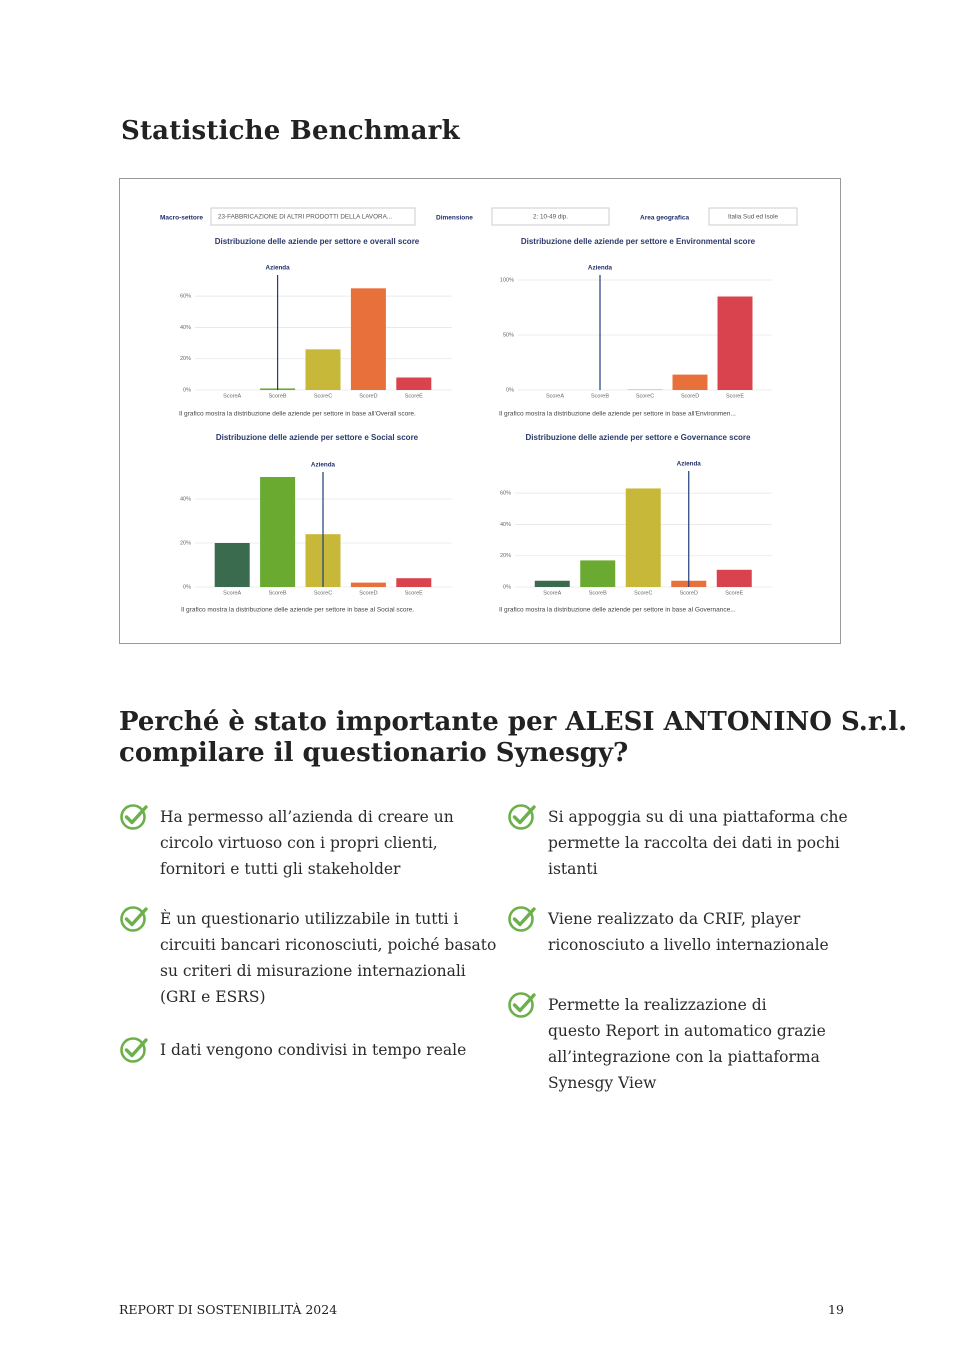 This screenshot has height=1357, width=960. I want to click on page-title: Statistiche Benchmark, so click(290, 131).